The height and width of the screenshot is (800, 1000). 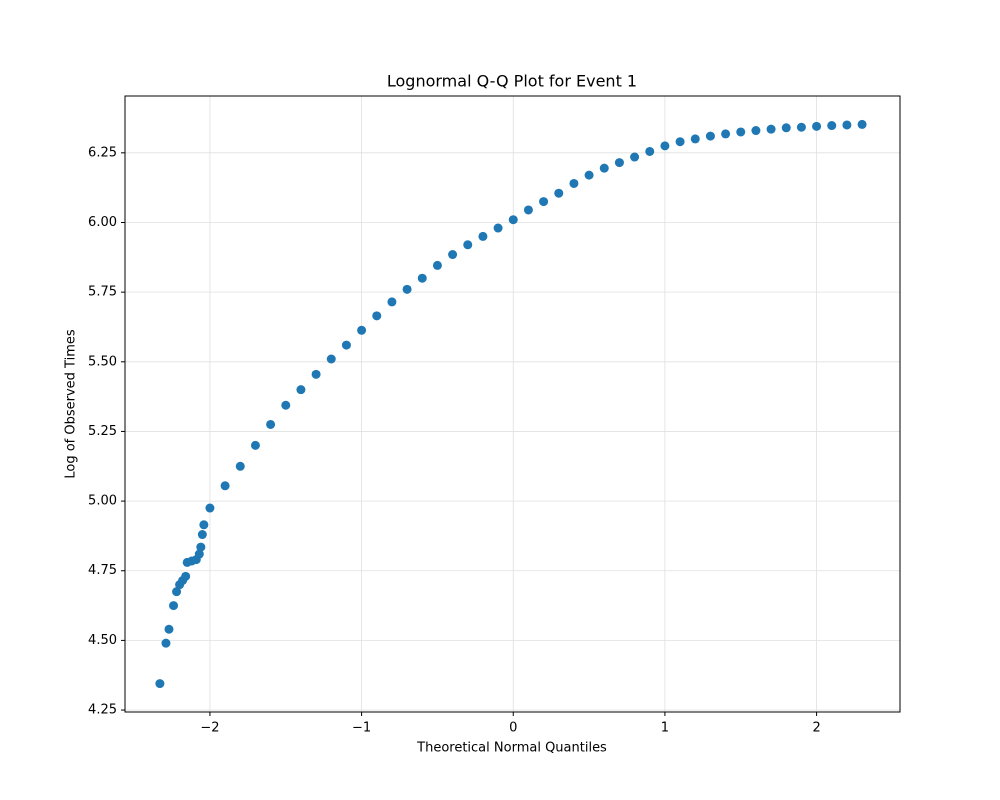 What do you see at coordinates (665, 728) in the screenshot?
I see `x-tick-label: 1` at bounding box center [665, 728].